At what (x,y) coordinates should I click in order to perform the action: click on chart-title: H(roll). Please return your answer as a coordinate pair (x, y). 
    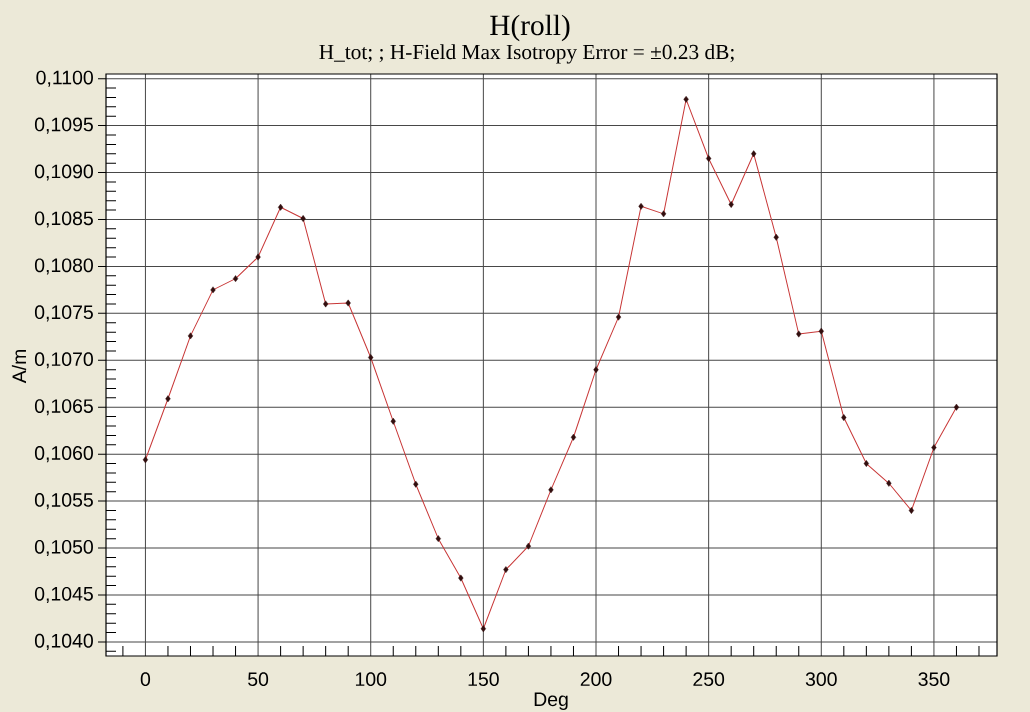
    Looking at the image, I should click on (530, 28).